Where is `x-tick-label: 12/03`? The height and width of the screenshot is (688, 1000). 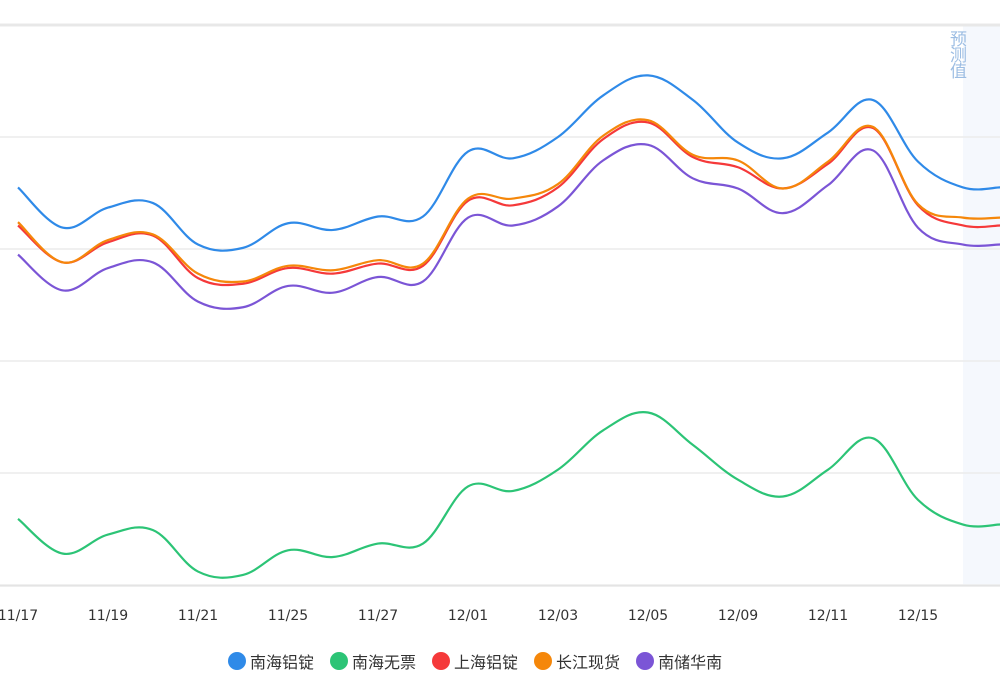
x-tick-label: 12/03 is located at coordinates (558, 616).